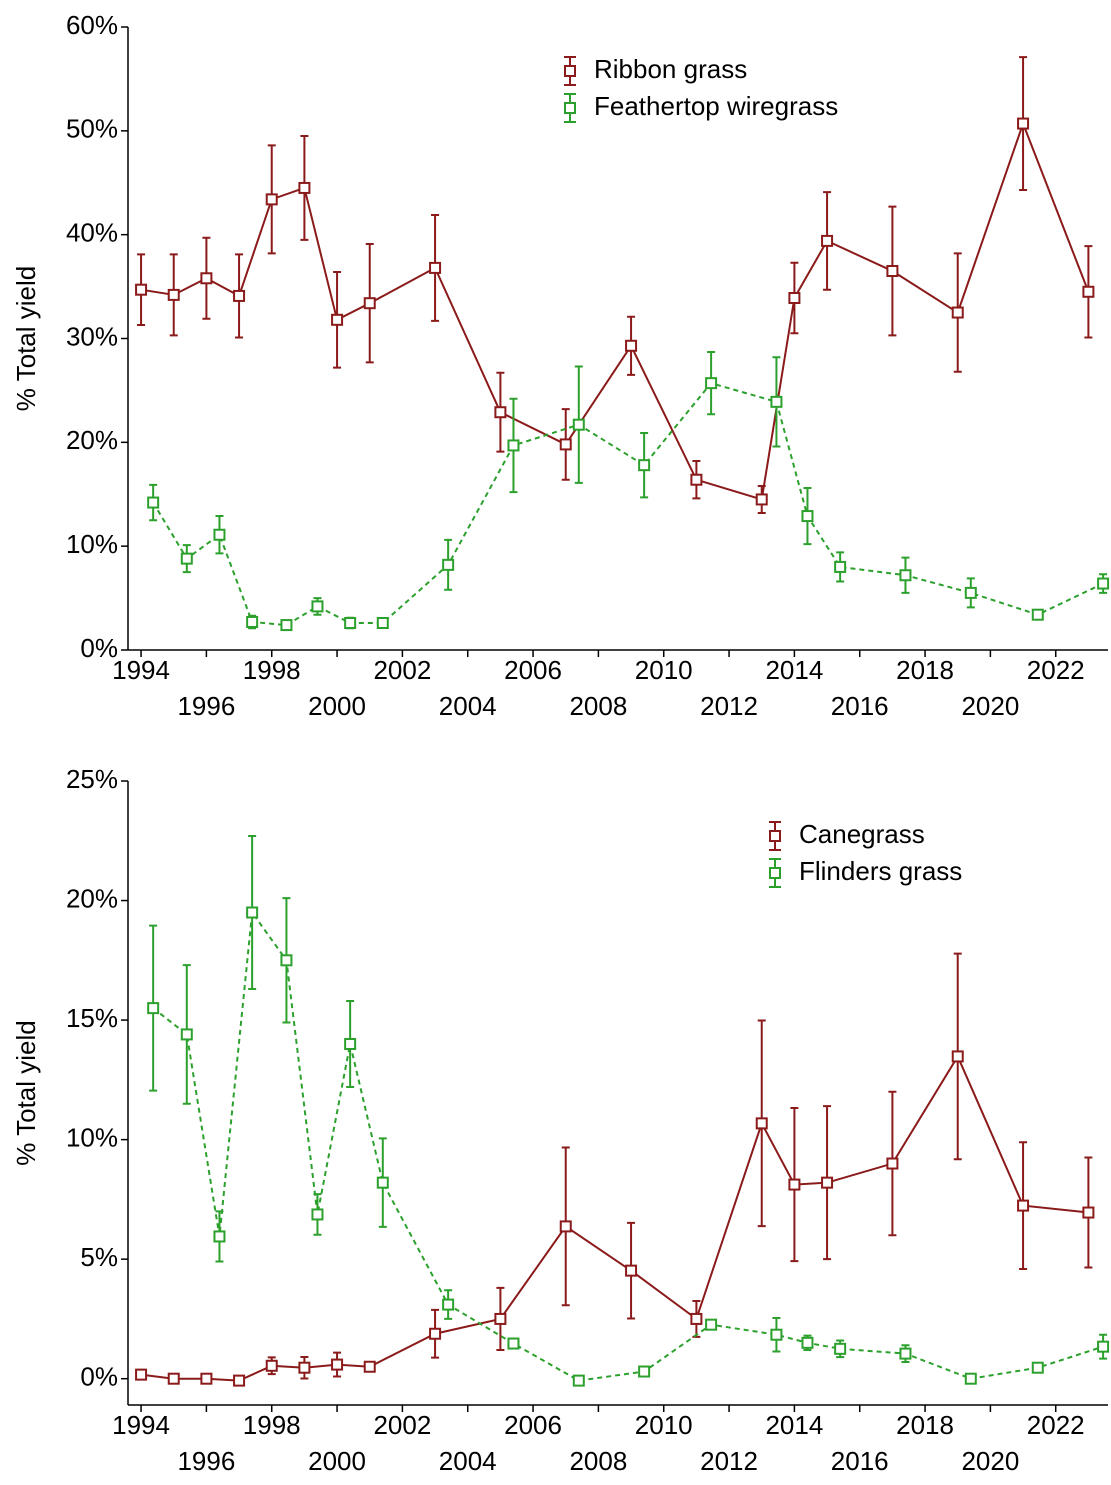  Describe the element at coordinates (880, 871) in the screenshot. I see `legend-label: Flinders grass` at that location.